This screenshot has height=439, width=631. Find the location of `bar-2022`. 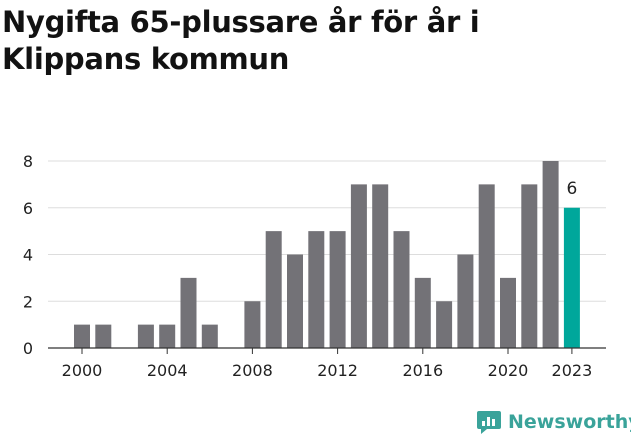

bar-2022 is located at coordinates (550, 254).